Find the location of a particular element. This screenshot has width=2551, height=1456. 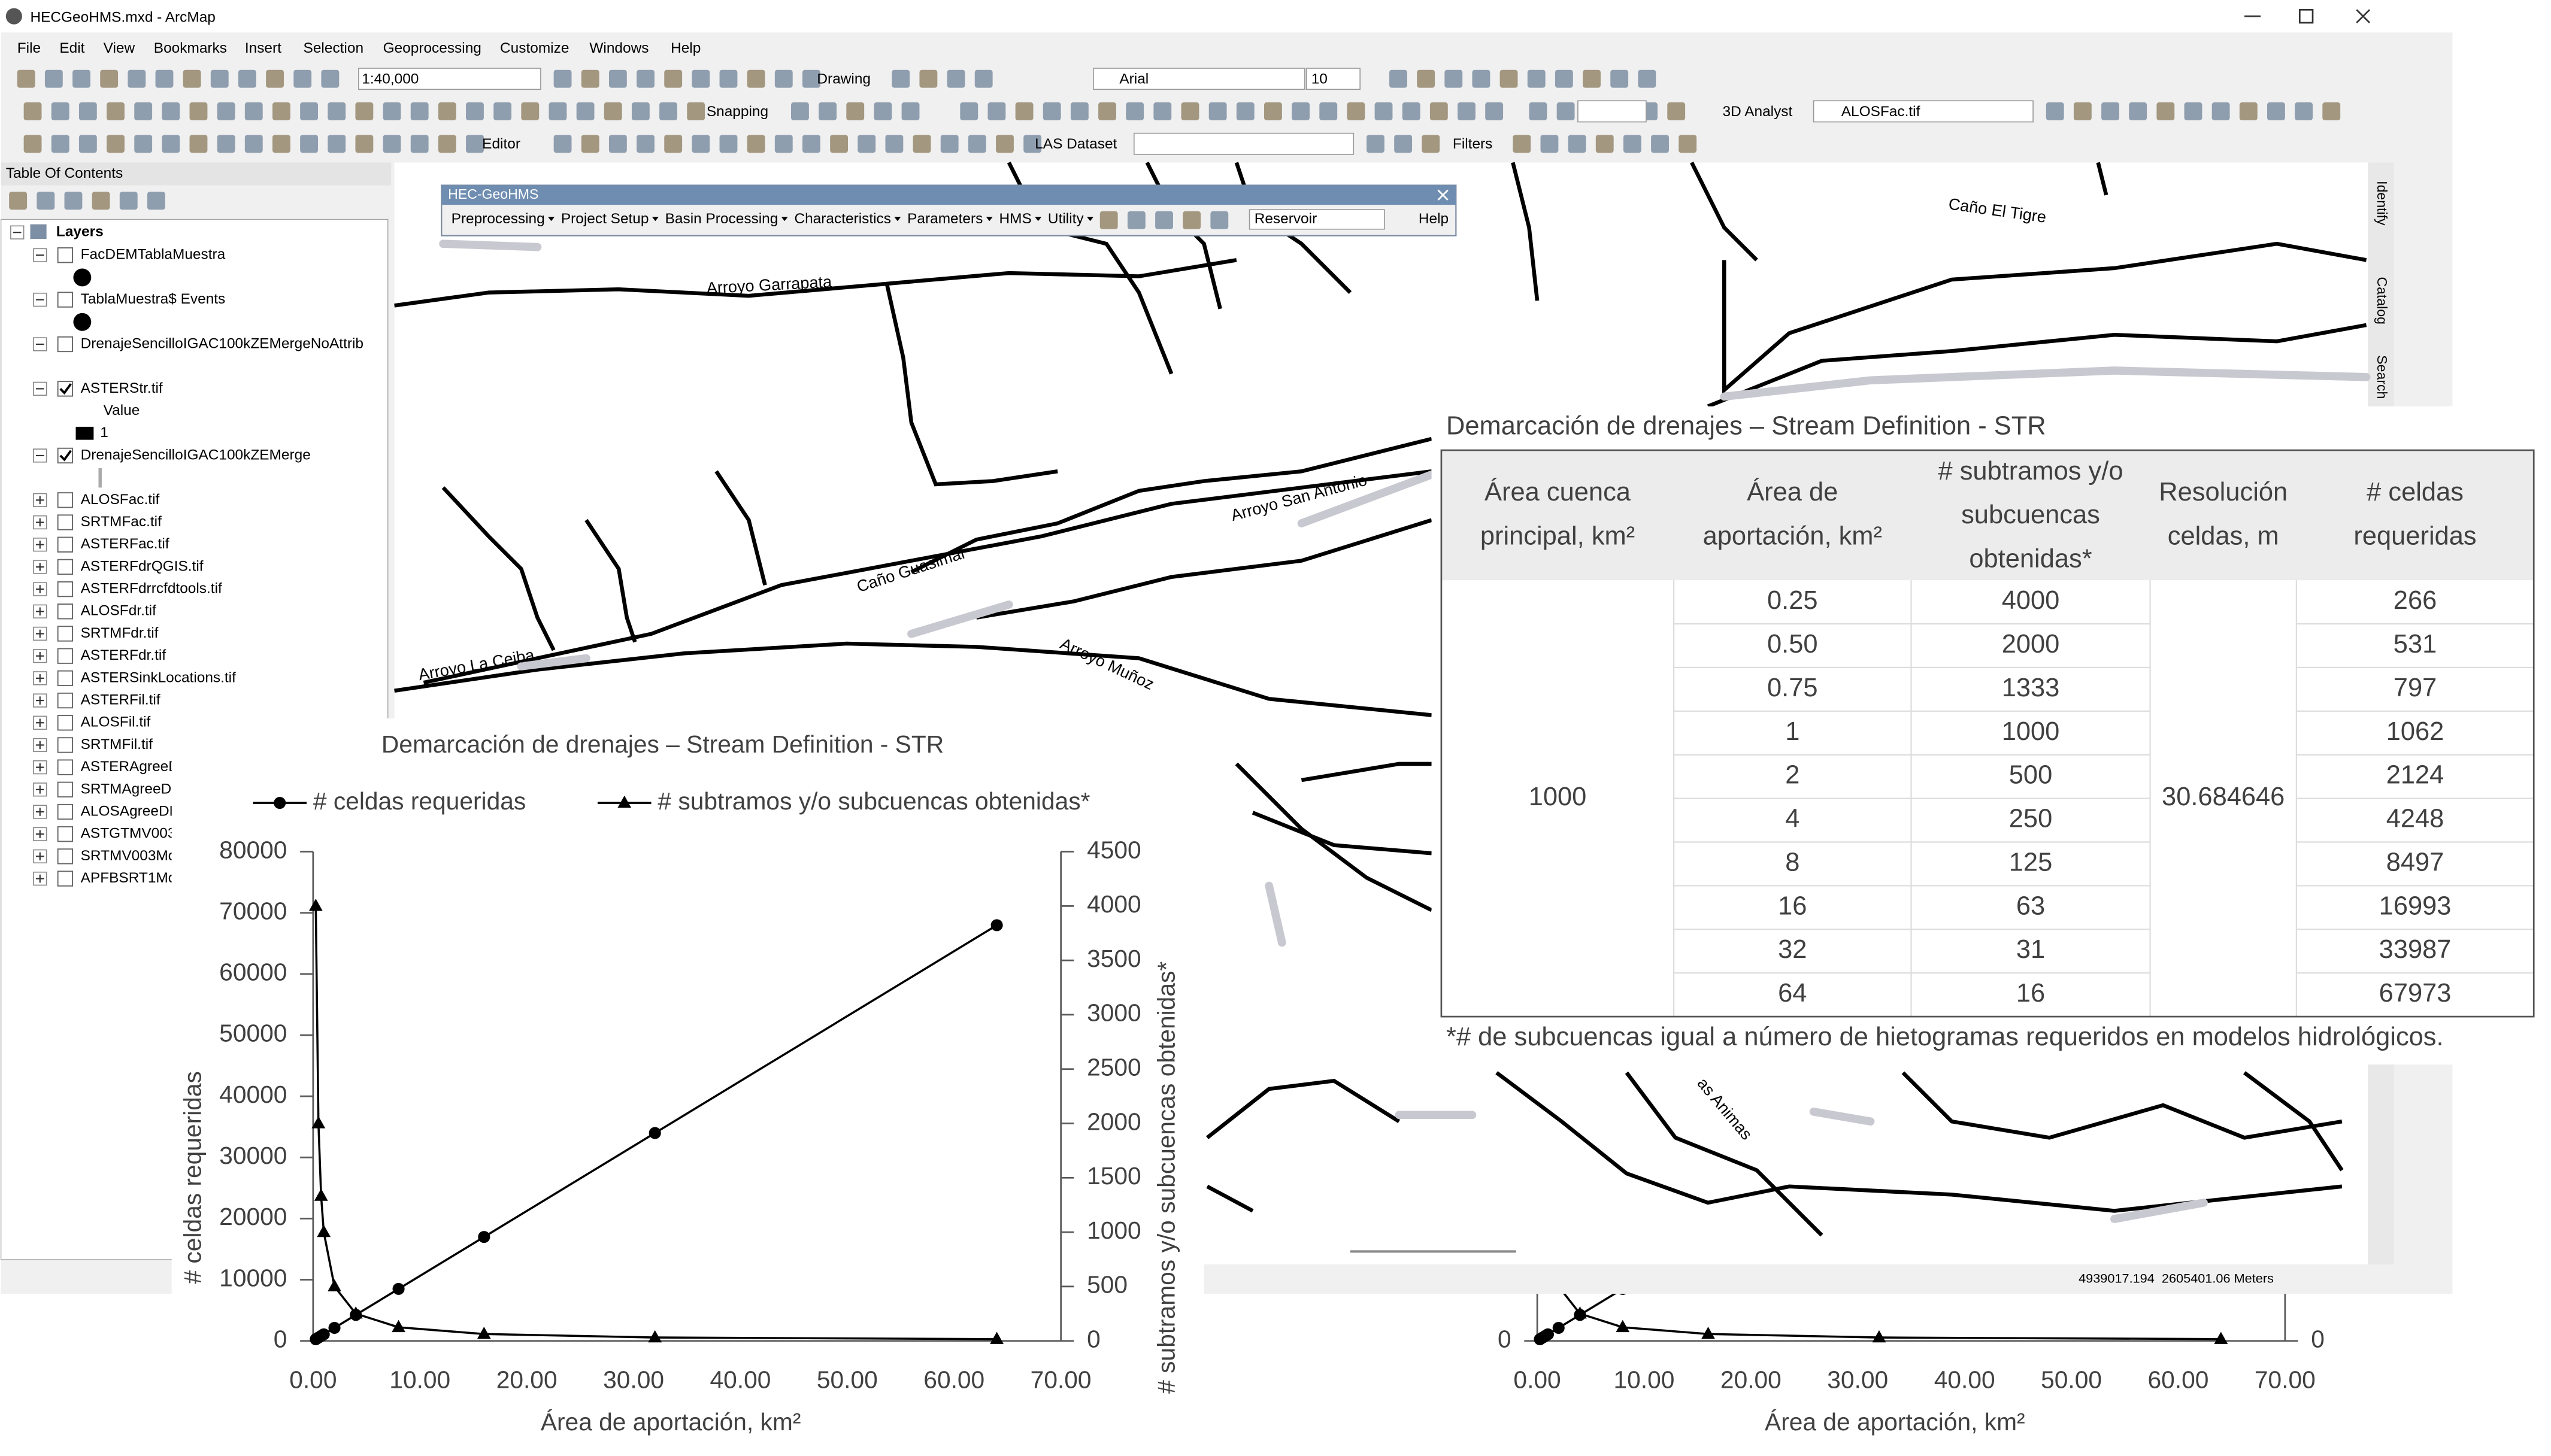

layer-name: SRTMV003Mo is located at coordinates (129, 856).